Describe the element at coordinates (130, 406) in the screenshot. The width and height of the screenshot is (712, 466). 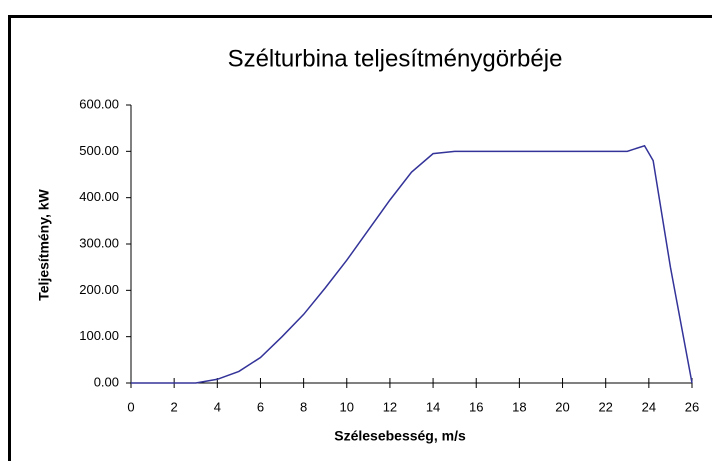
I see `x-tick-label: 0` at that location.